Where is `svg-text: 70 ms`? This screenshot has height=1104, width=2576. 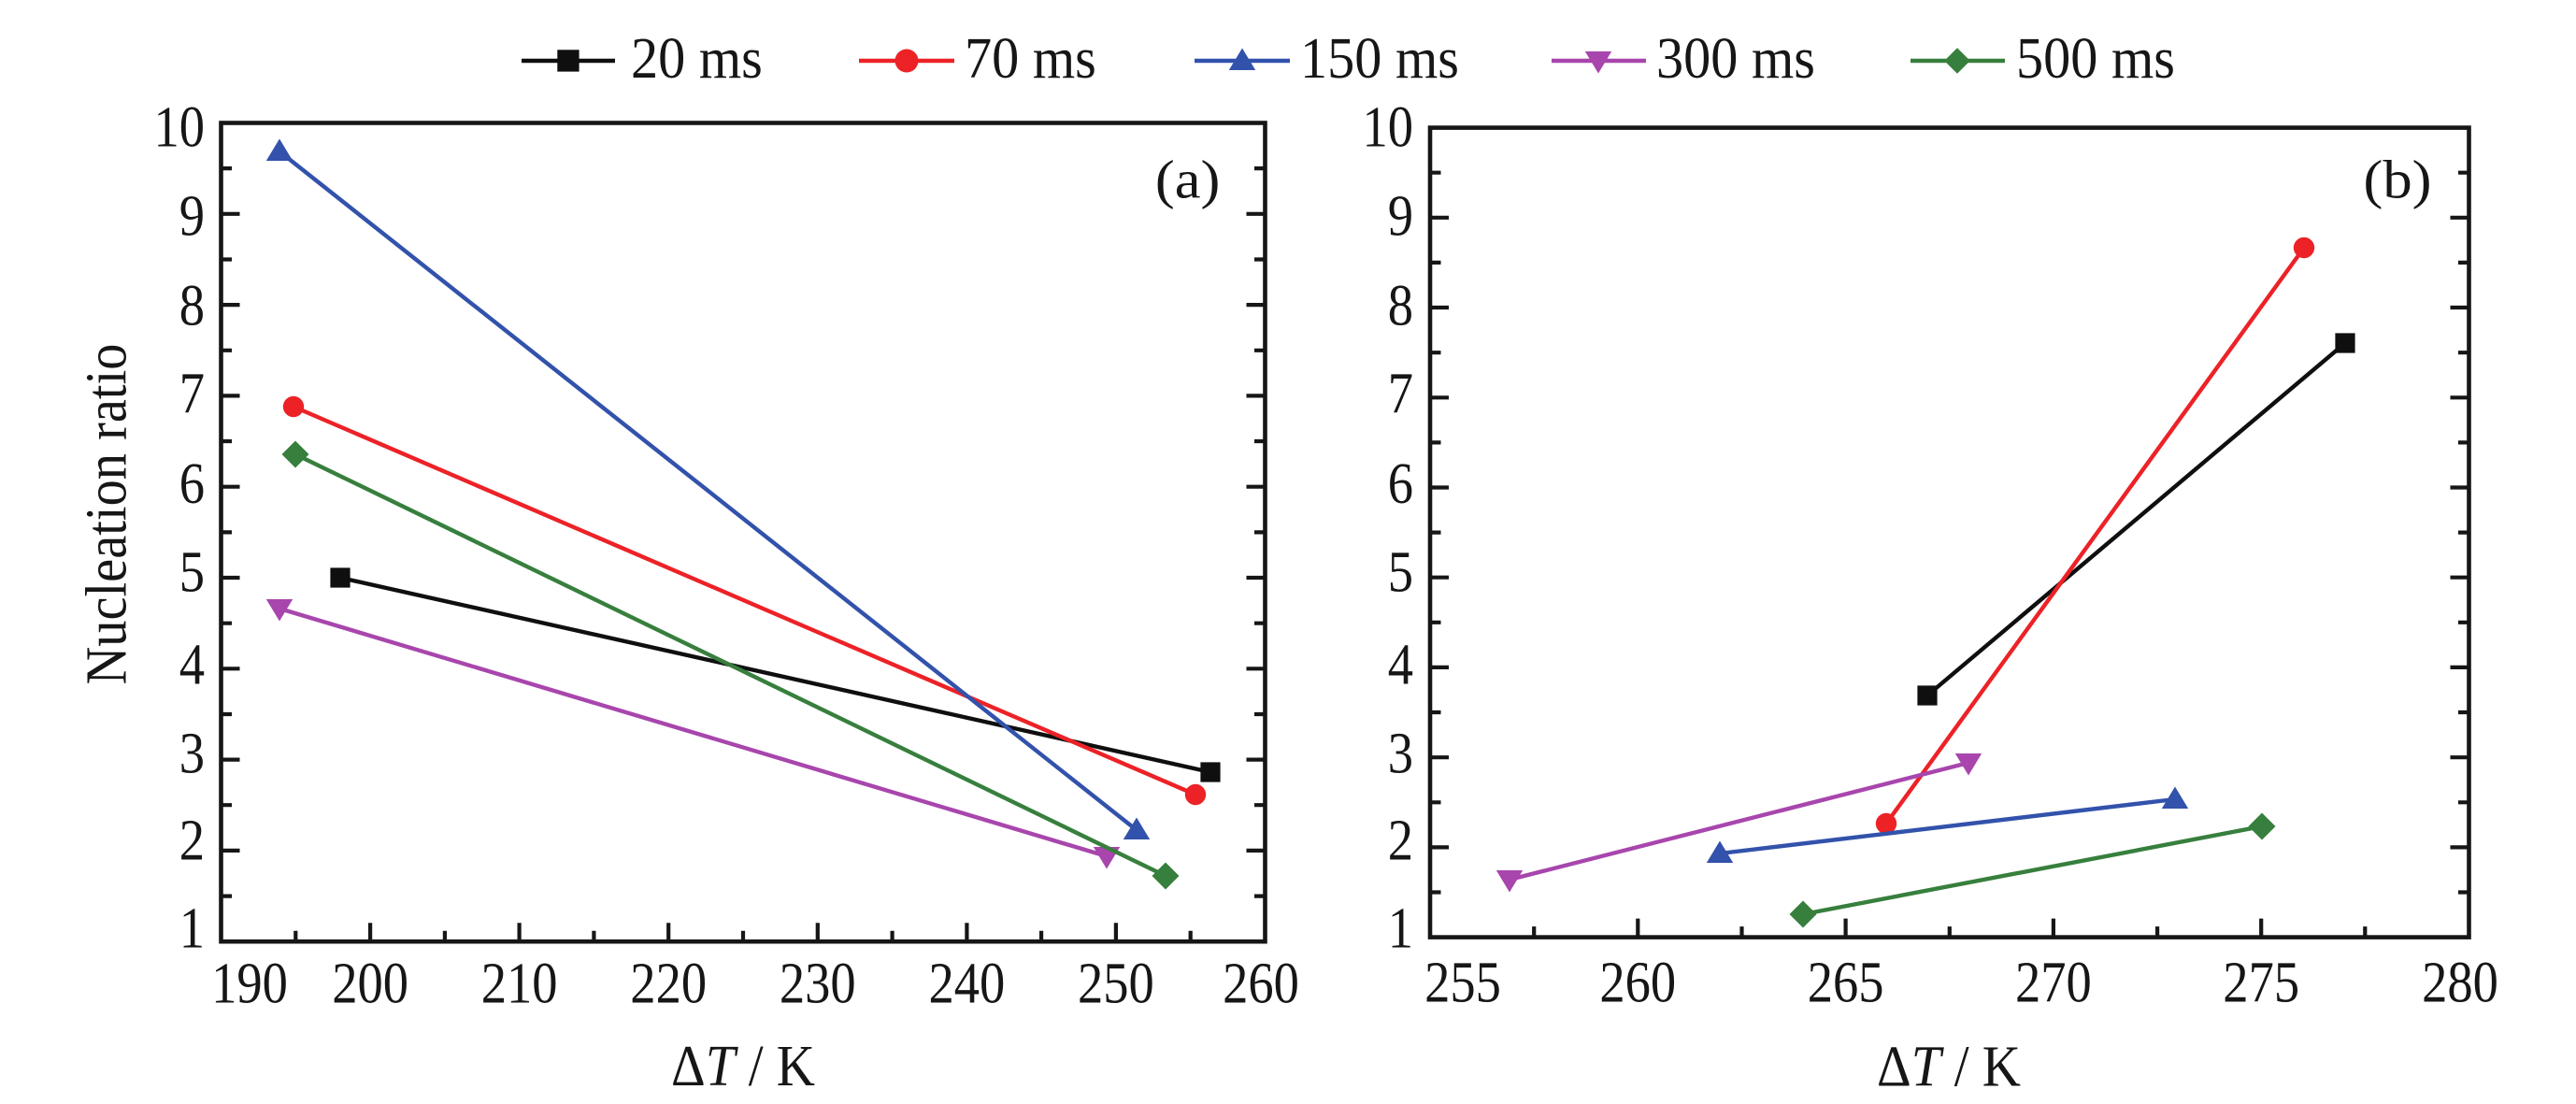
svg-text: 70 ms is located at coordinates (1030, 59).